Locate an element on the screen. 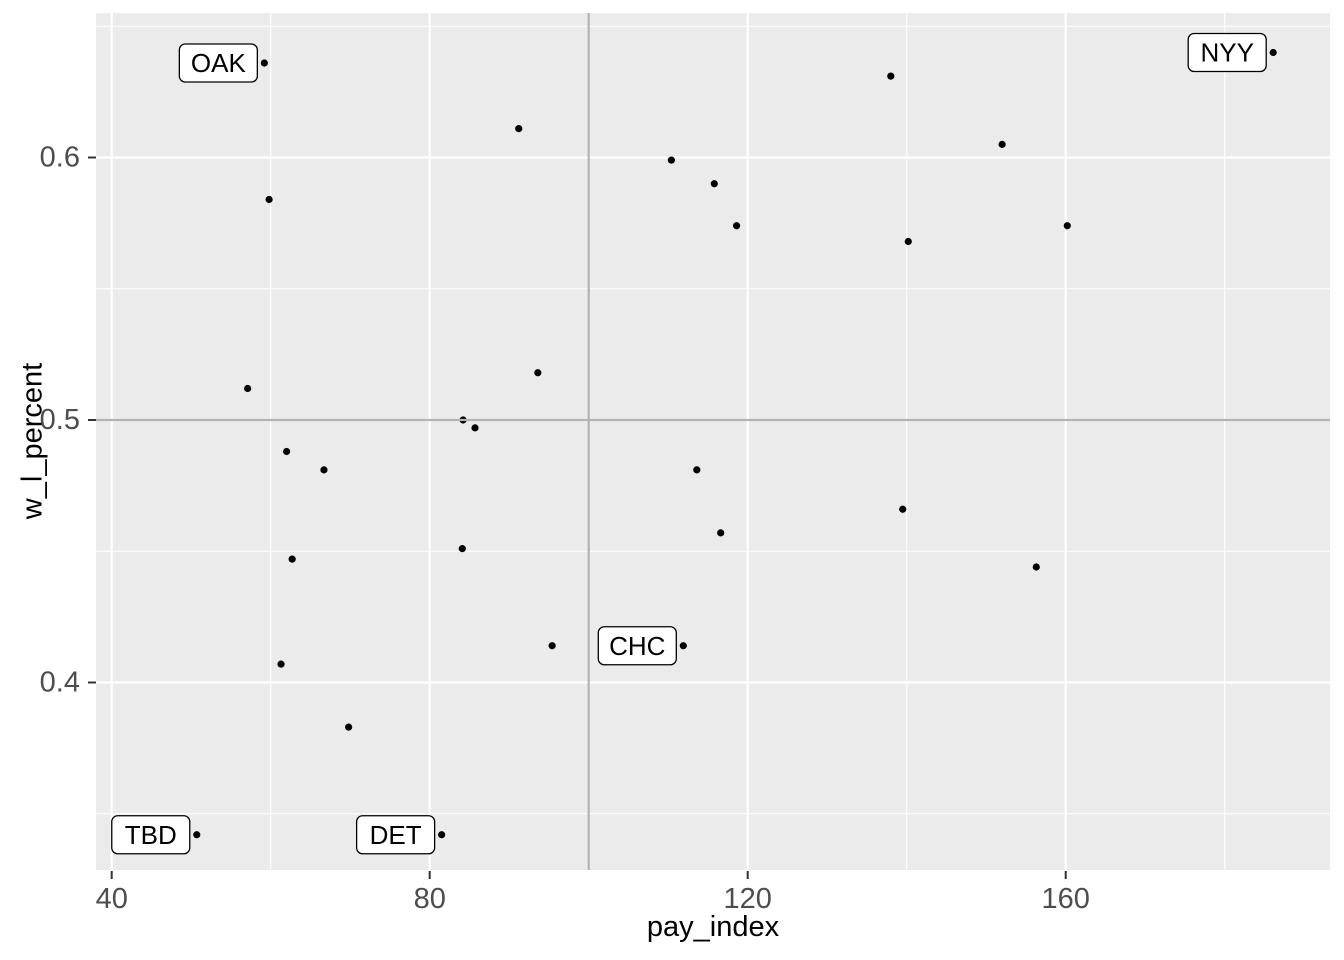 The height and width of the screenshot is (960, 1344). point-label: TBD is located at coordinates (151, 835).